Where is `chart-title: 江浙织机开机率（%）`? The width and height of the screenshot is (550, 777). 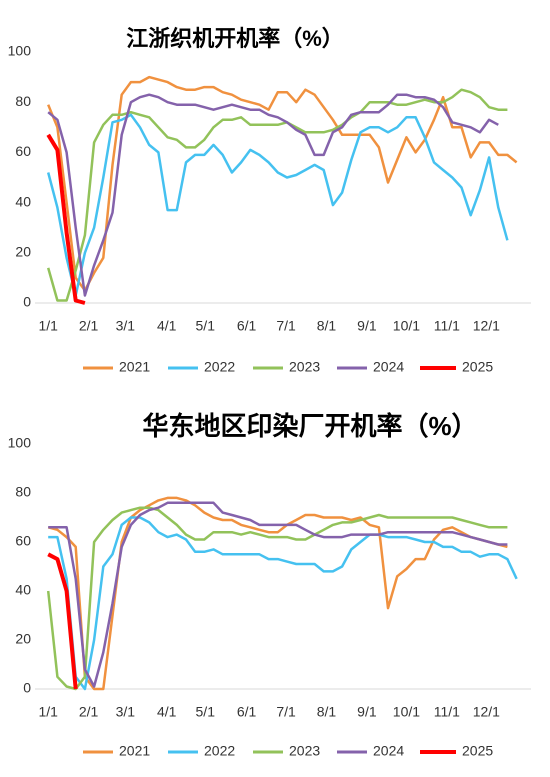
chart-title: 江浙织机开机率（%） is located at coordinates (235, 38).